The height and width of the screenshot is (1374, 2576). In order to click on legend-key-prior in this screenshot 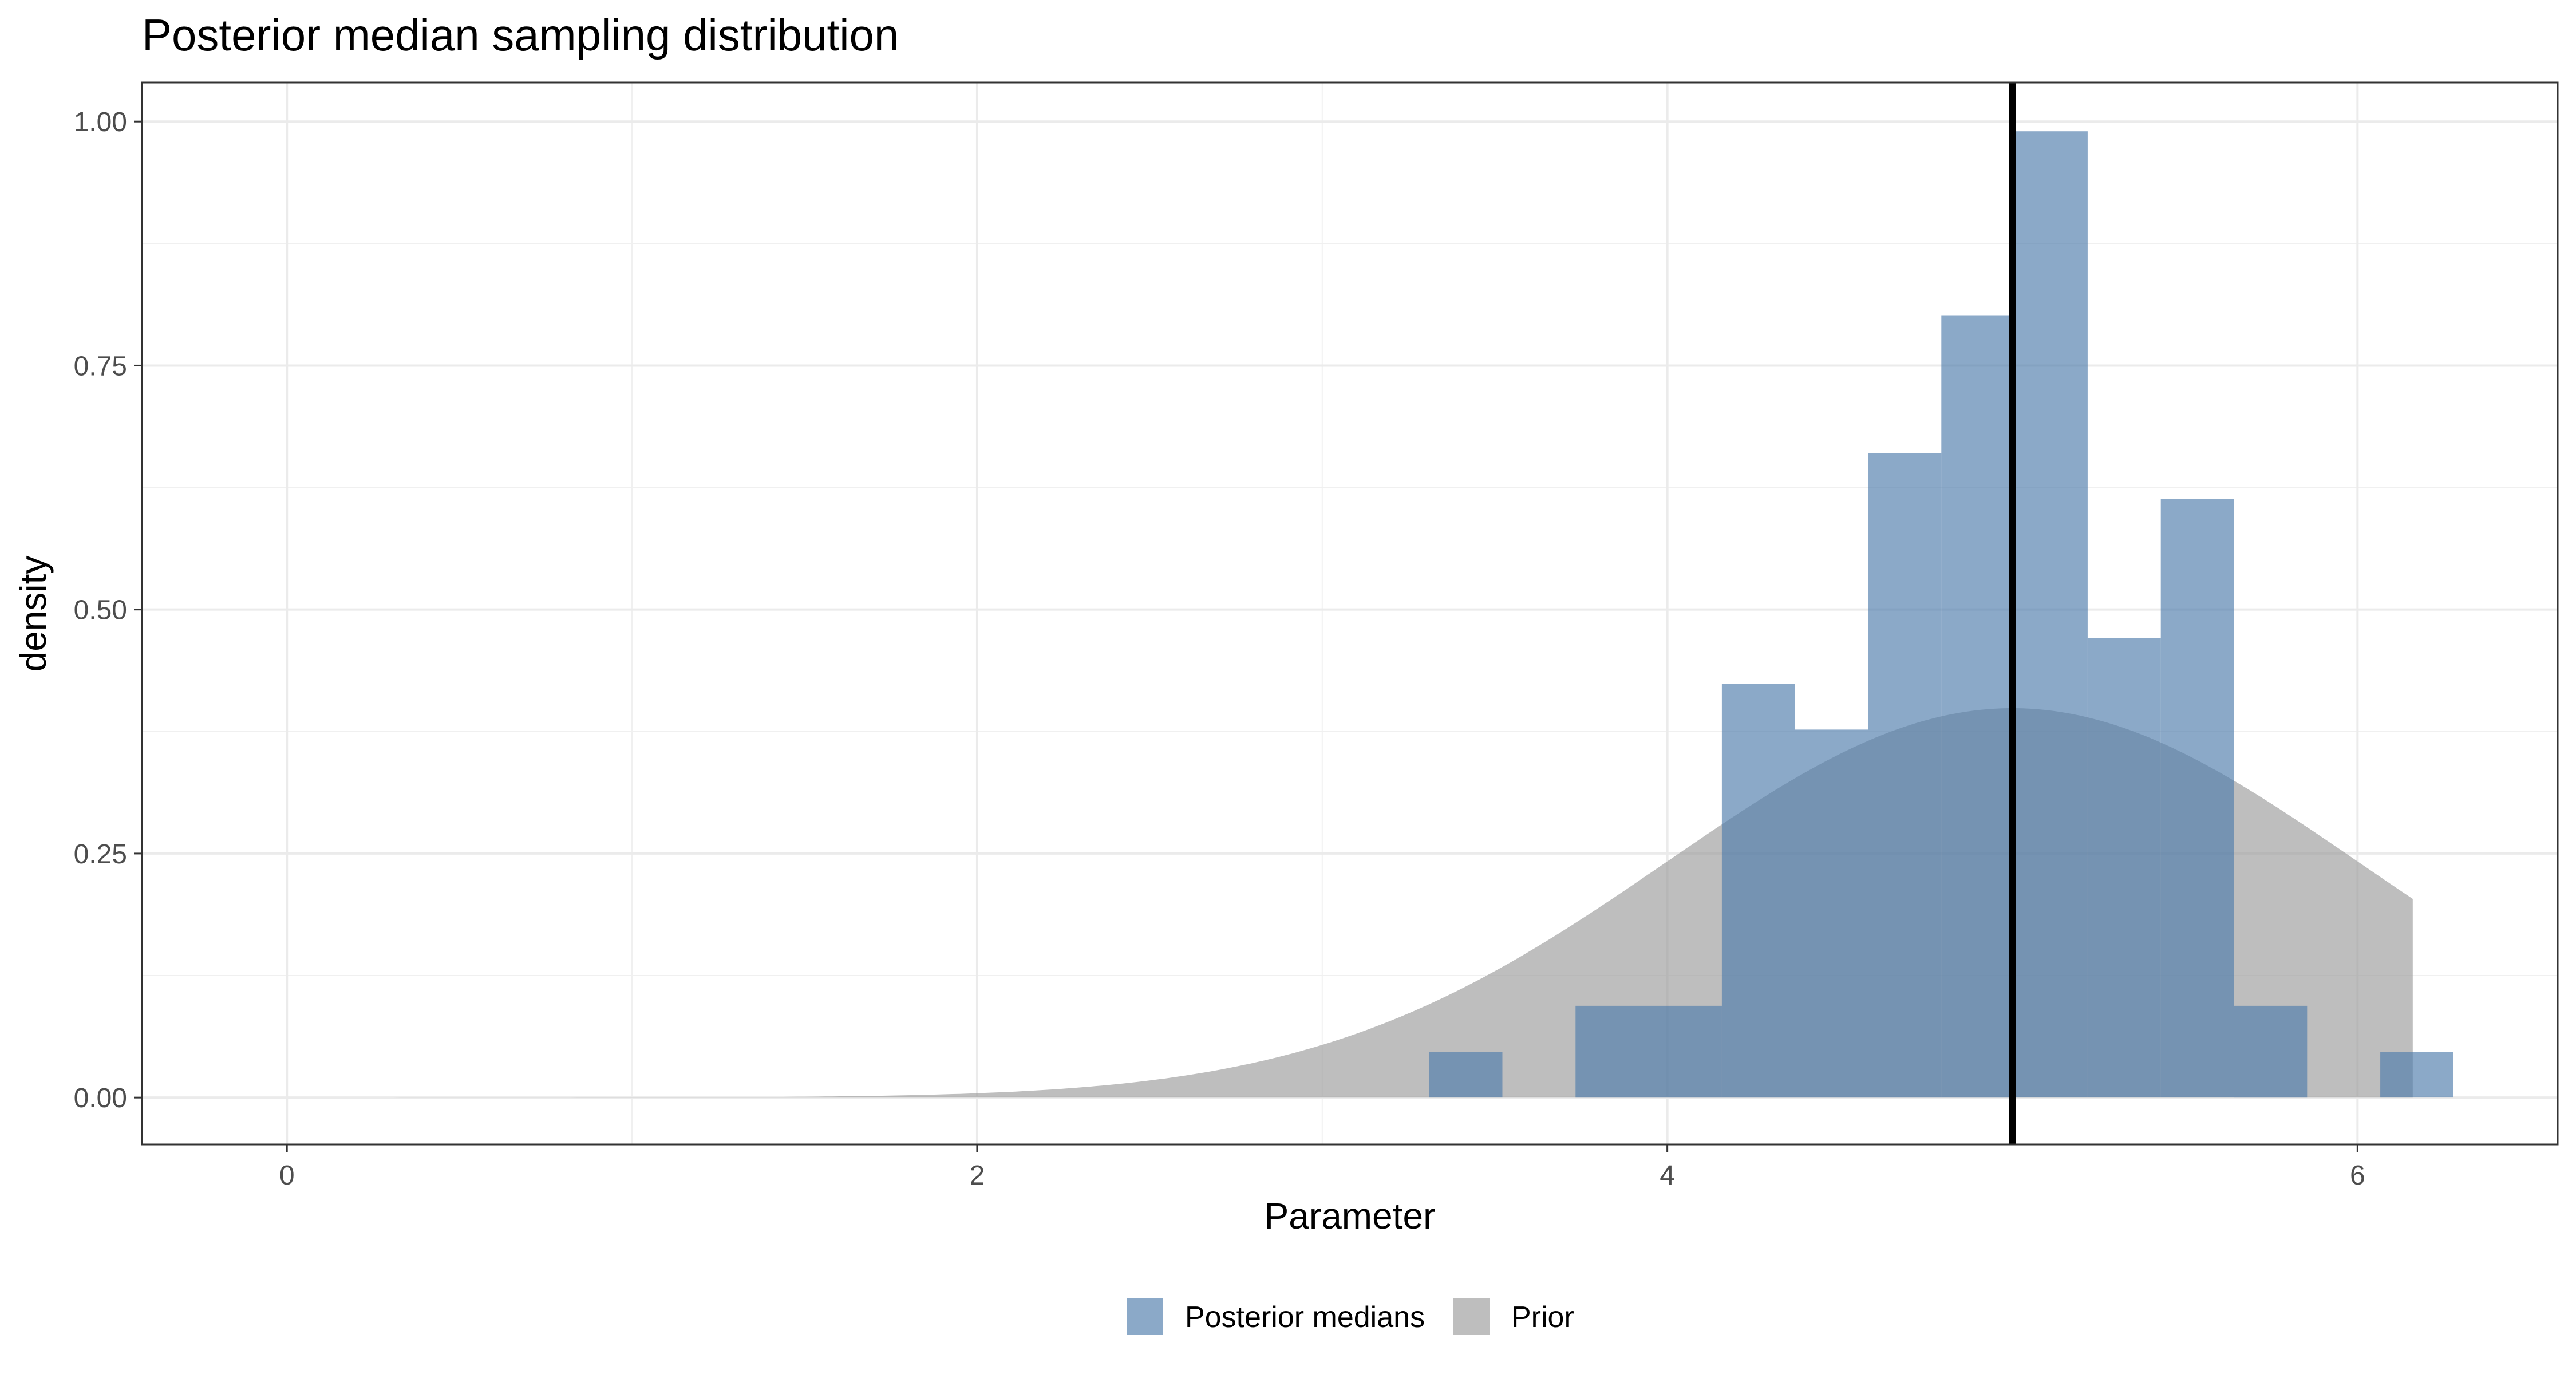, I will do `click(1471, 1317)`.